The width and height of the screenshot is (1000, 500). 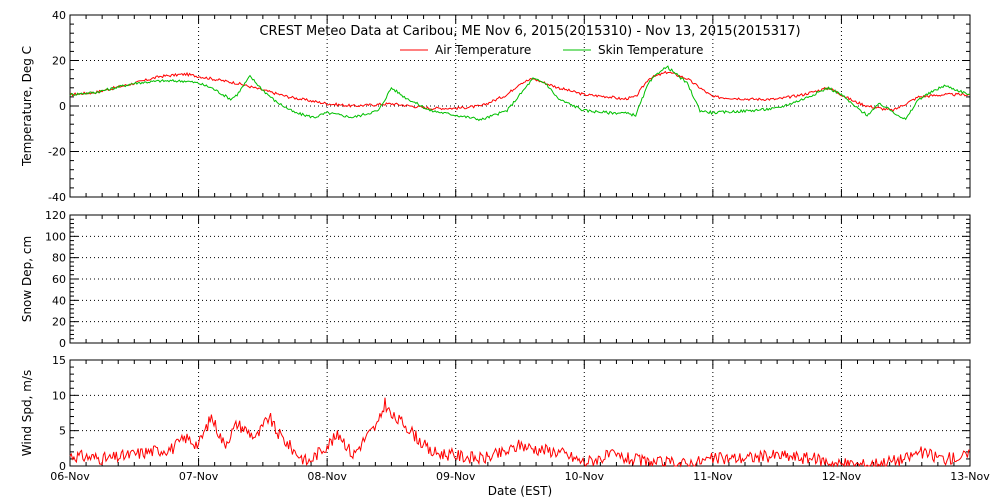 I want to click on legend-label: Air Temperature, so click(x=483, y=50).